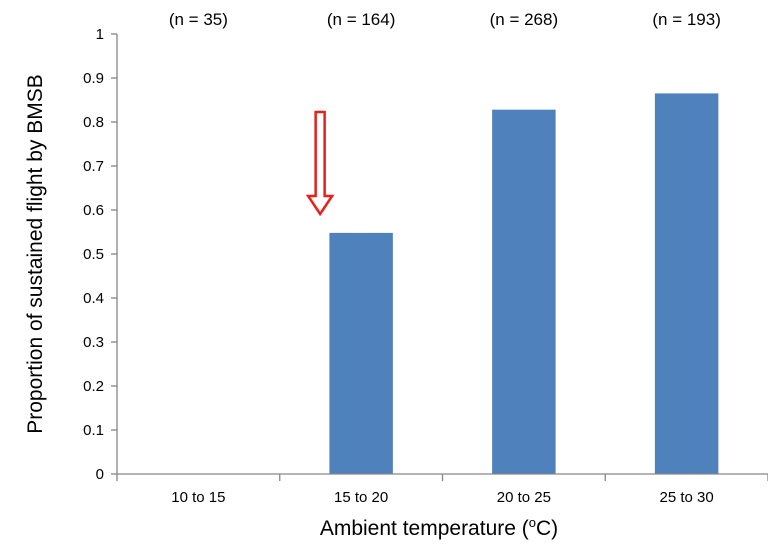 The height and width of the screenshot is (551, 768). Describe the element at coordinates (686, 19) in the screenshot. I see `sample-size-label: (n = 193)` at that location.